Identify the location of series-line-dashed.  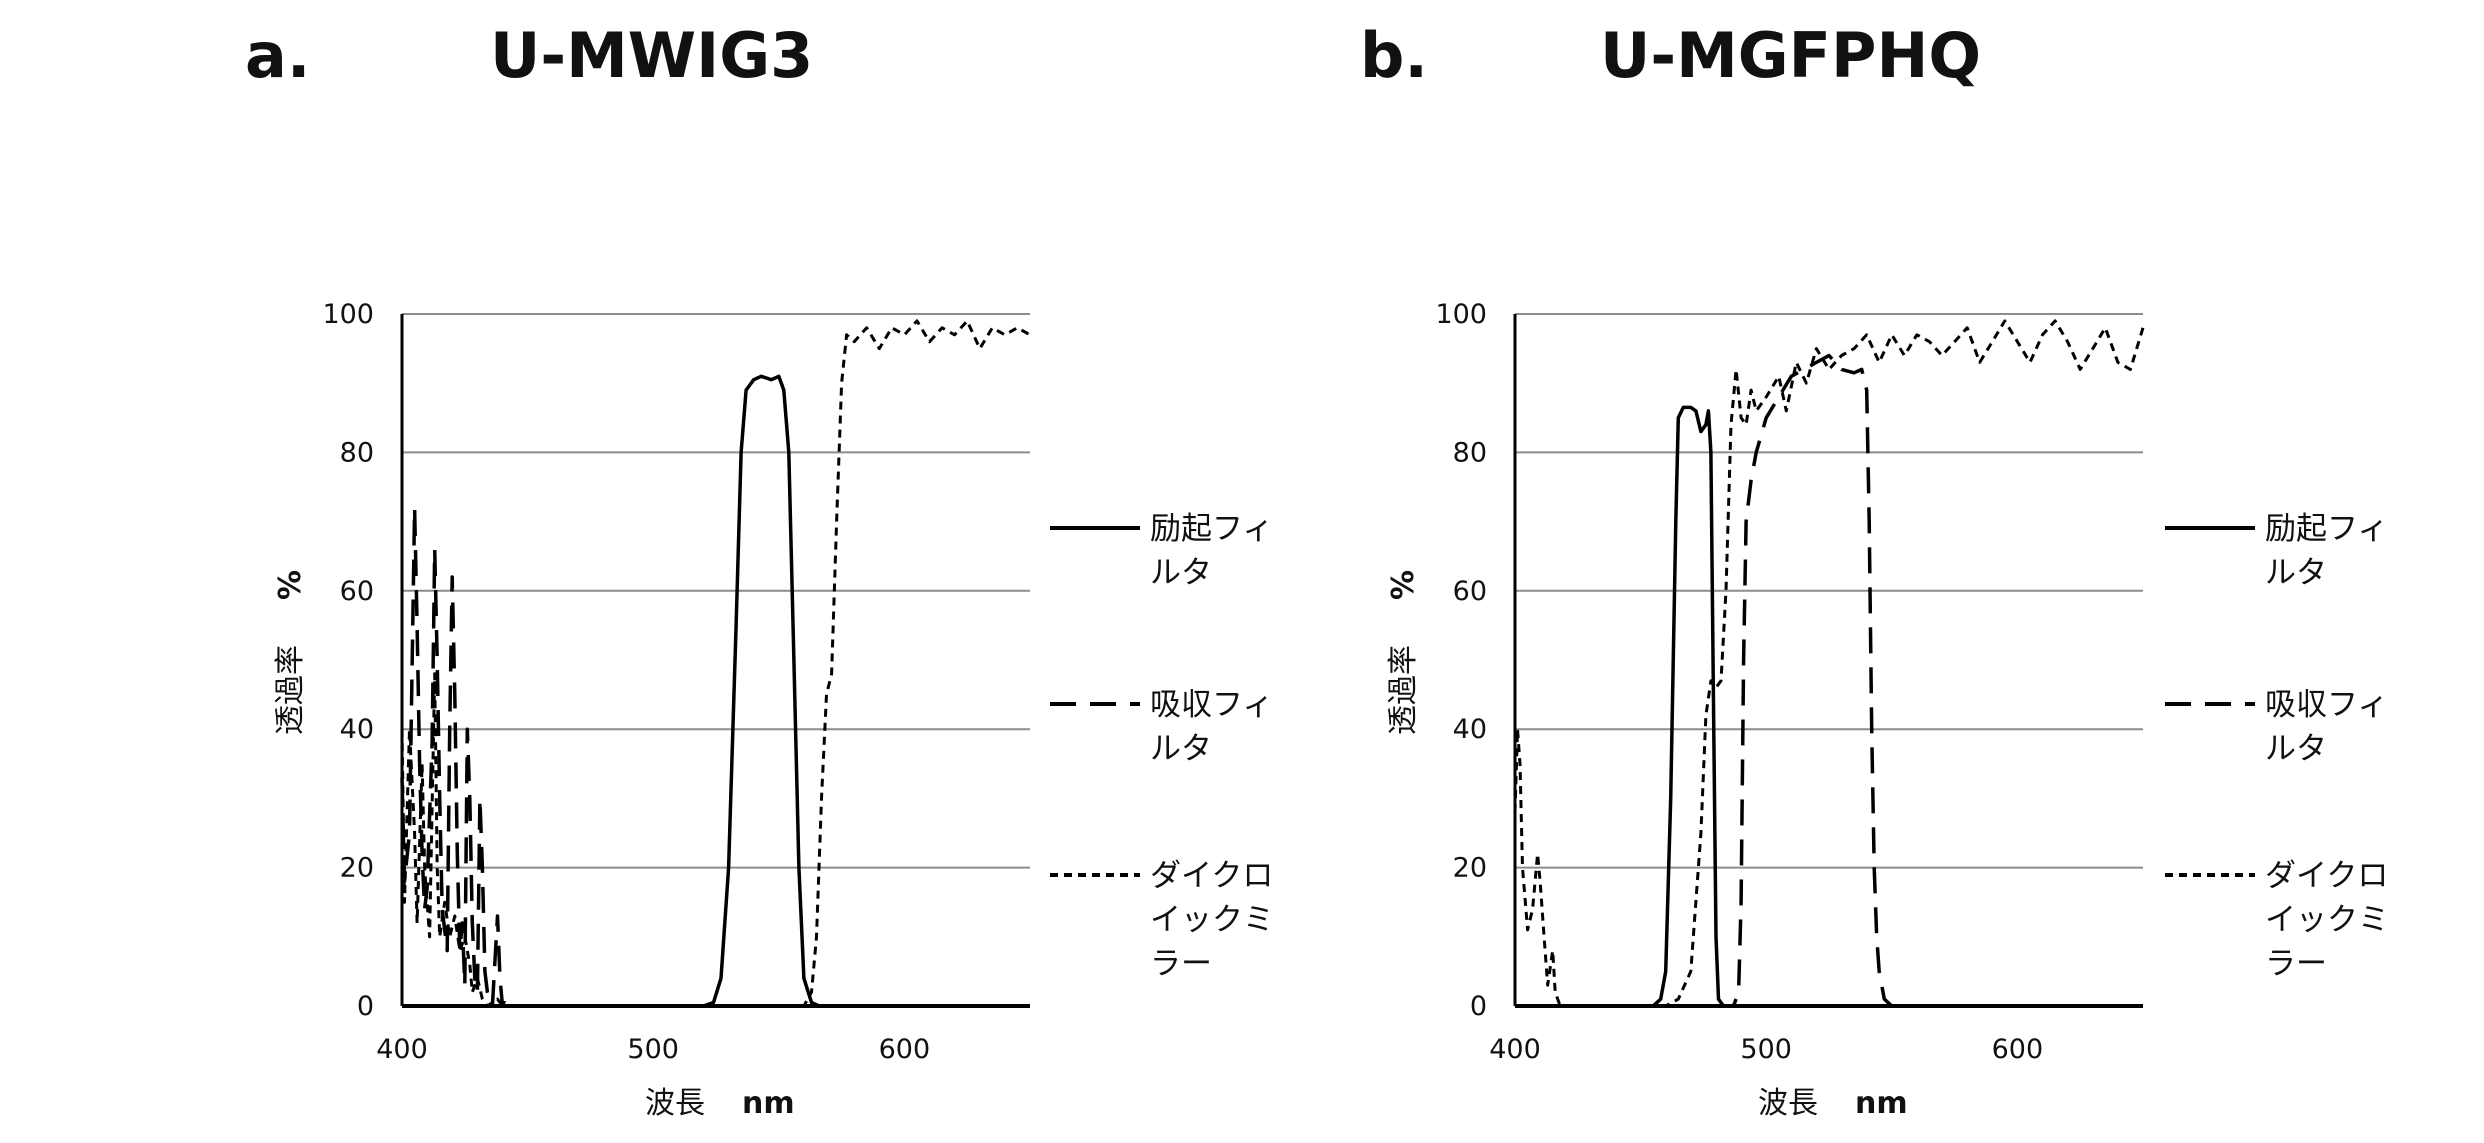
(1829, 680).